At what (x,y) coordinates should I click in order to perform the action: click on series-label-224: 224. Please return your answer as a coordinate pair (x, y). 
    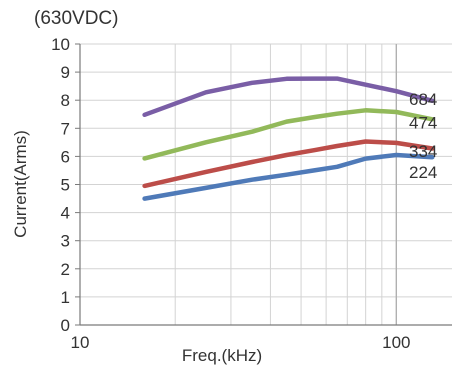
    Looking at the image, I should click on (423, 172).